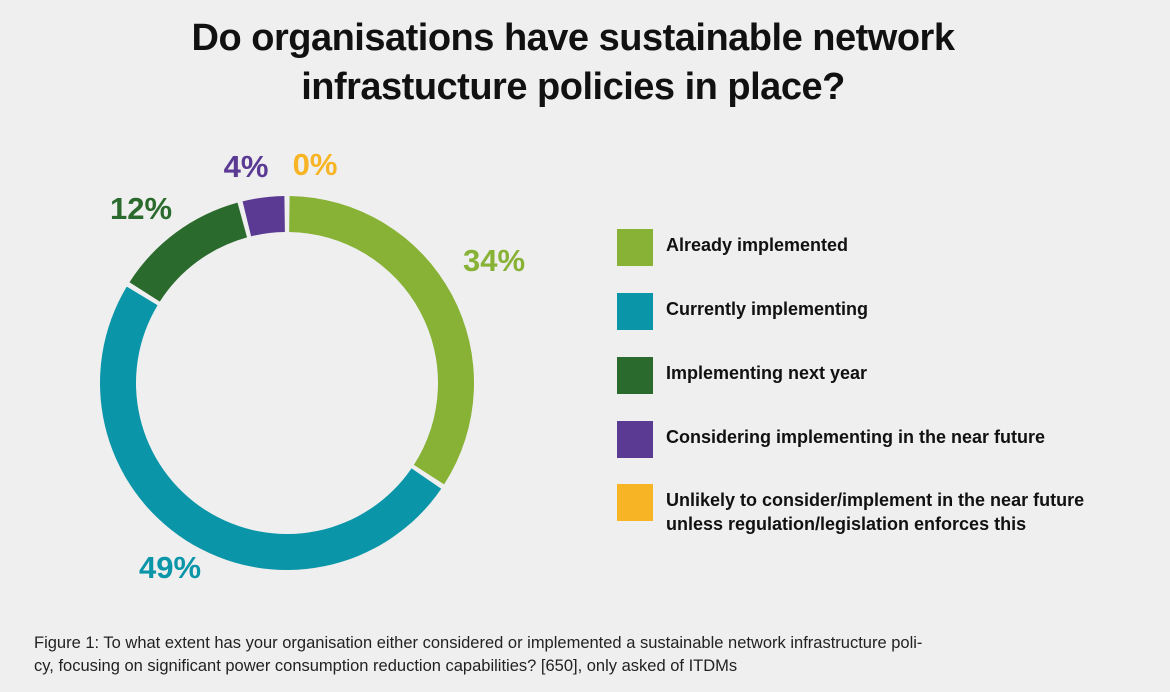  Describe the element at coordinates (263, 216) in the screenshot. I see `donut-slice-considering-implementing` at that location.